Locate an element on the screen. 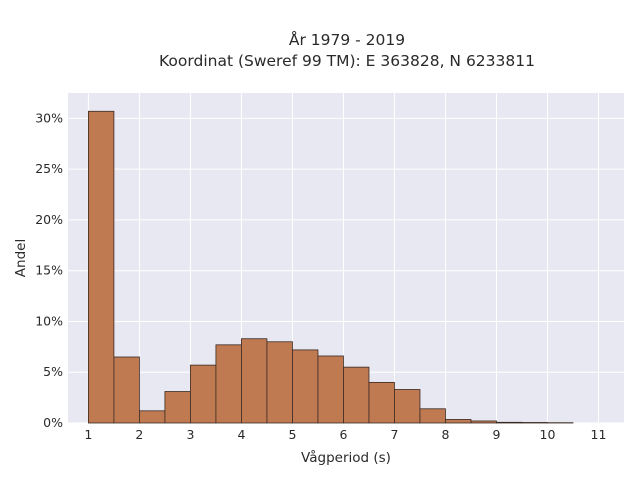 The width and height of the screenshot is (640, 480). x-tick-label: 2 is located at coordinates (139, 434).